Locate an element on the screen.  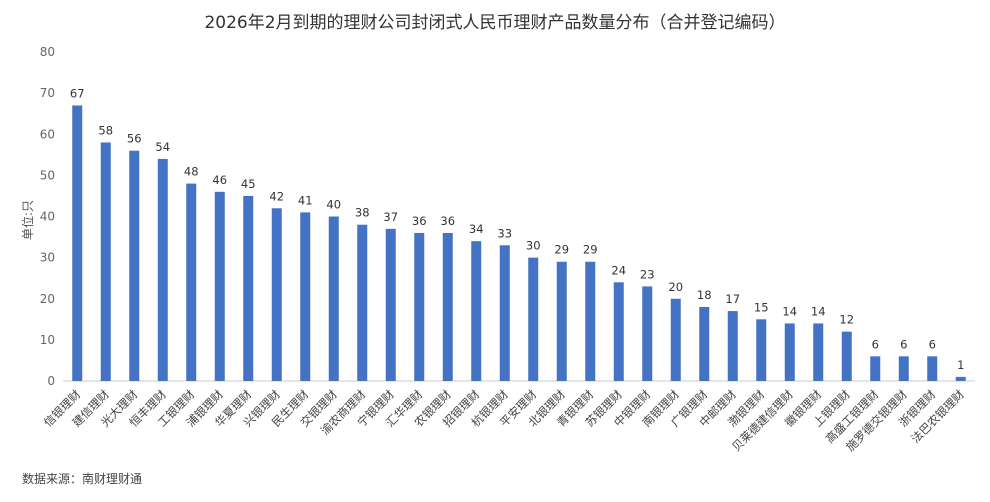
data-label: 42 is located at coordinates (276, 196).